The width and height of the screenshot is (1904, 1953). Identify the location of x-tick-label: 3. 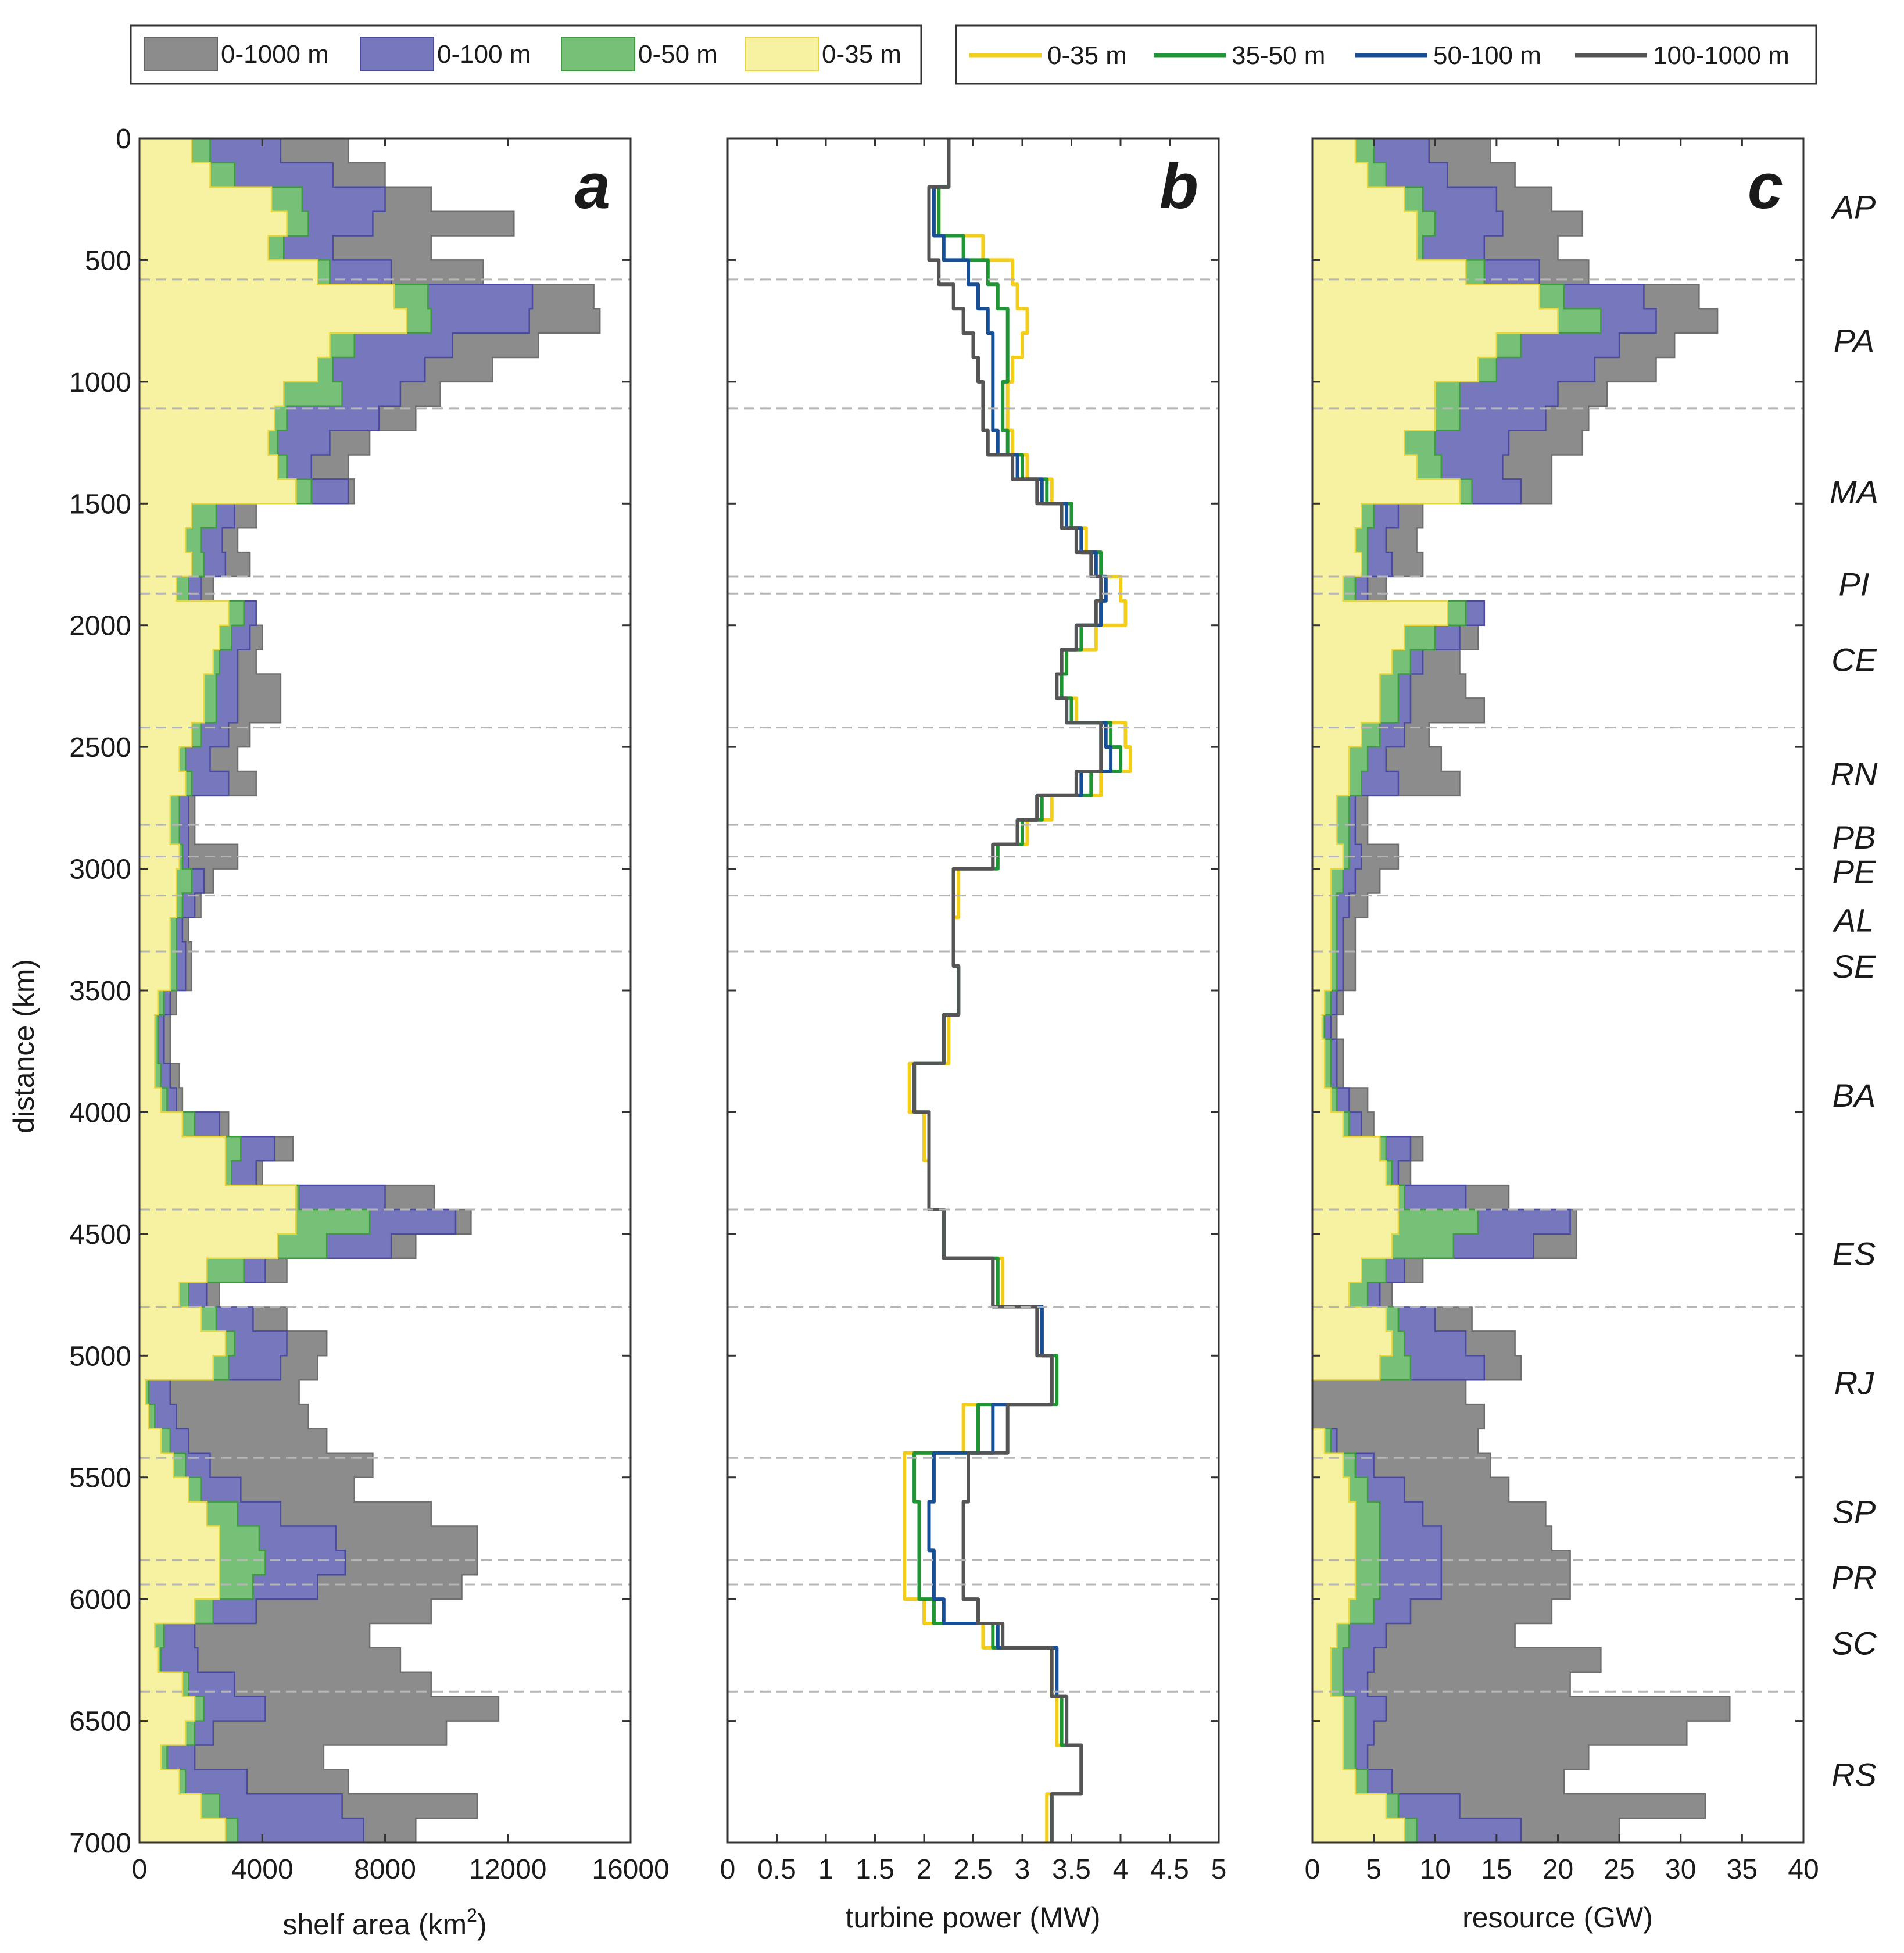
(1023, 1870).